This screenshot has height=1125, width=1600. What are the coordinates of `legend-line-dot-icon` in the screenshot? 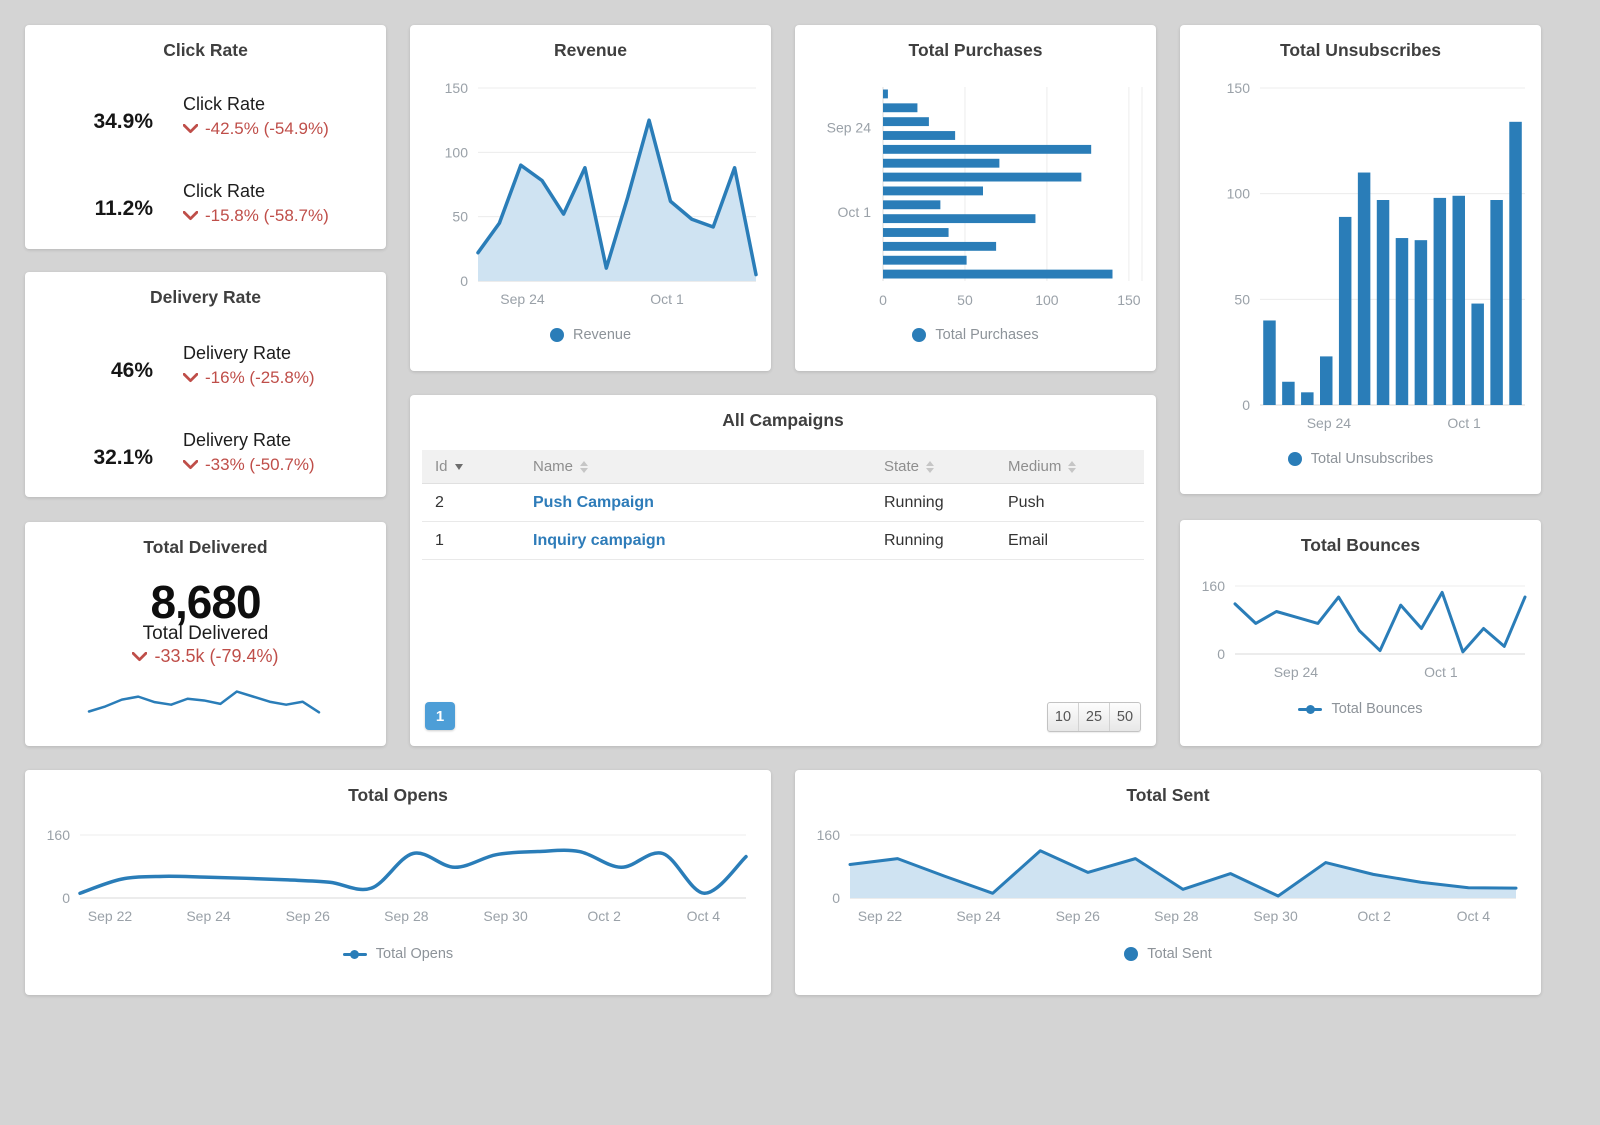 It's located at (1310, 709).